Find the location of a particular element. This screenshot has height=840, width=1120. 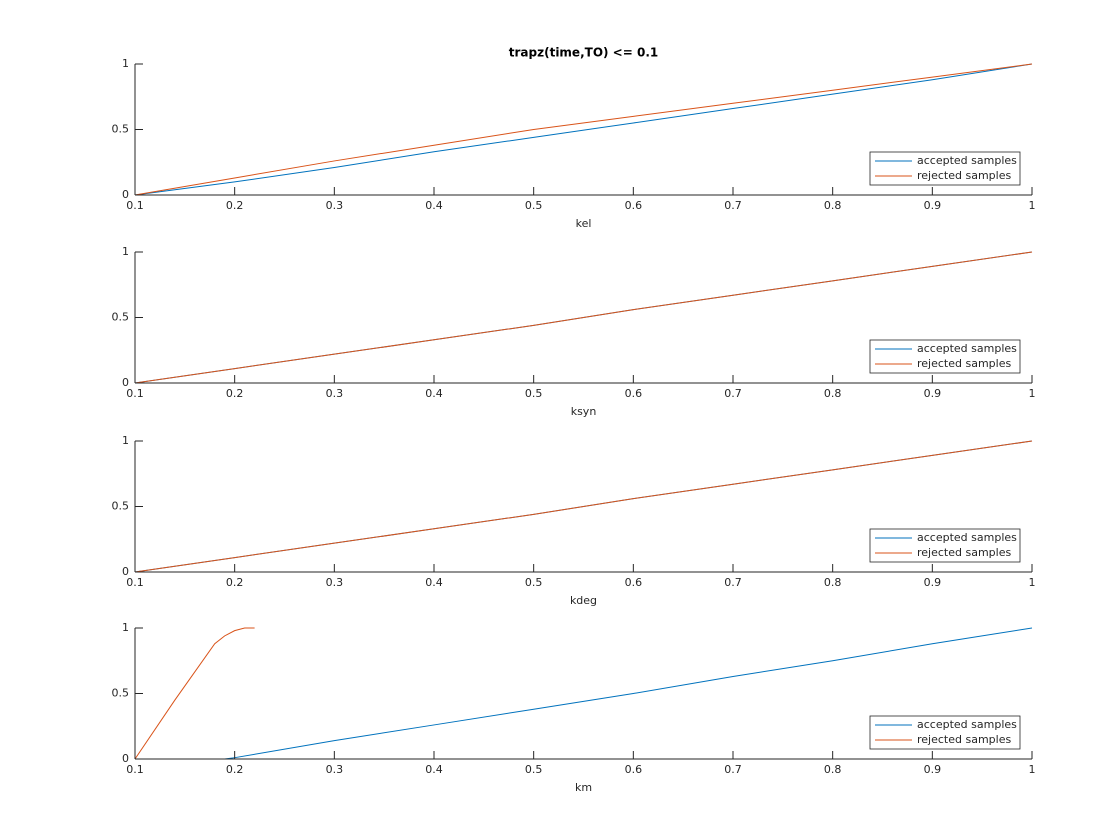

chart-title: trapz(time,TO) <= 0.1 is located at coordinates (583, 53).